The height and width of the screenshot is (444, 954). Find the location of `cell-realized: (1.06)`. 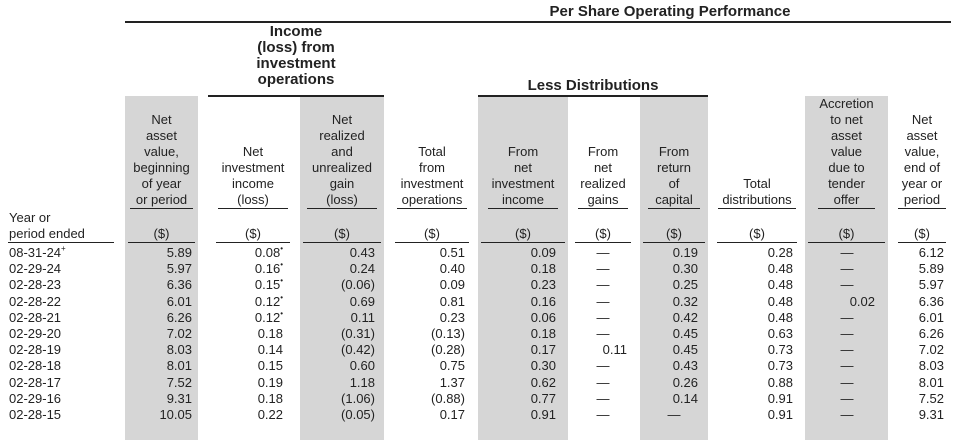

cell-realized: (1.06) is located at coordinates (358, 398).